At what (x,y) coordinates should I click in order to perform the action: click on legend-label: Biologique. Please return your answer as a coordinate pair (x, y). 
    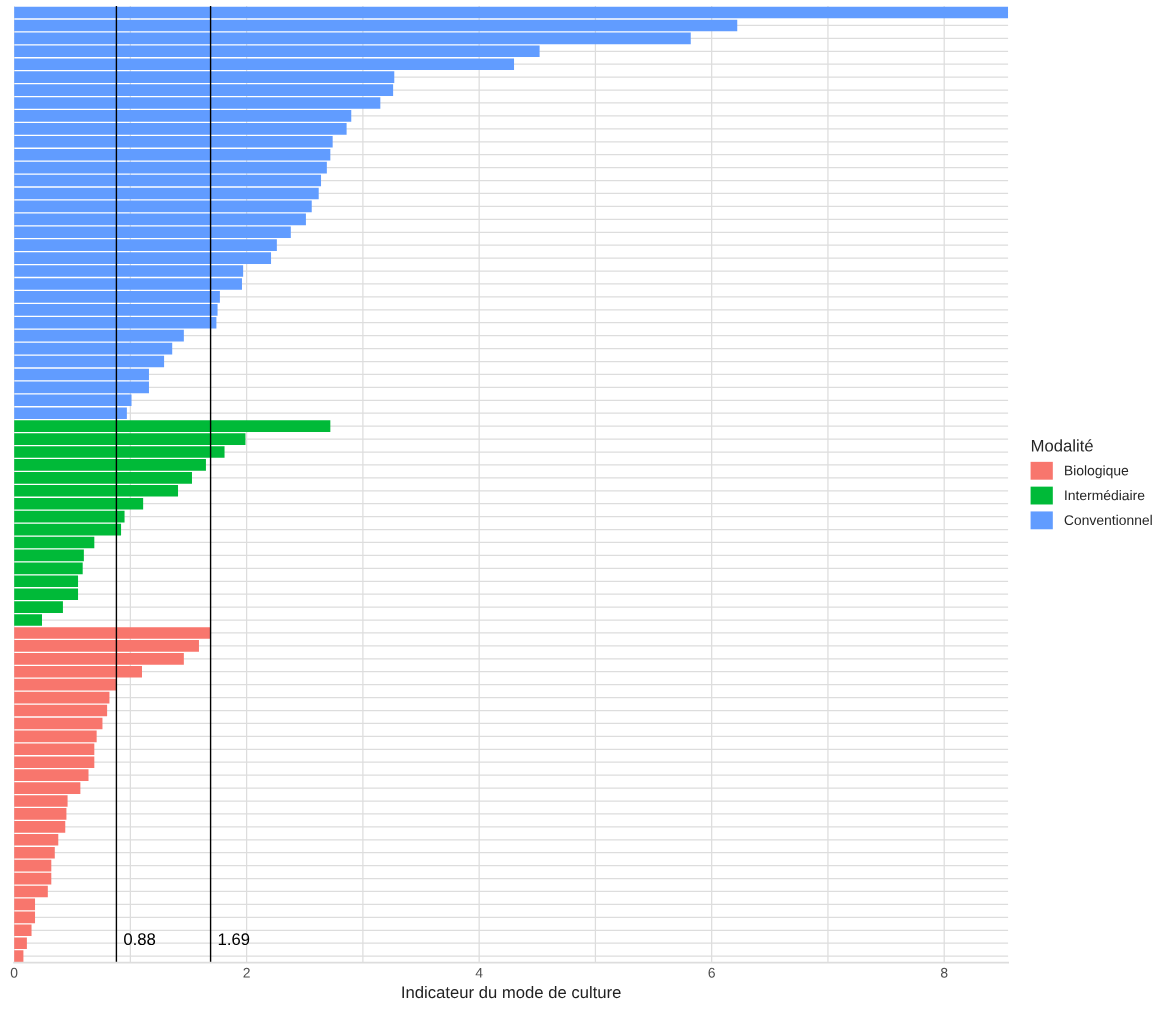
    Looking at the image, I should click on (1097, 472).